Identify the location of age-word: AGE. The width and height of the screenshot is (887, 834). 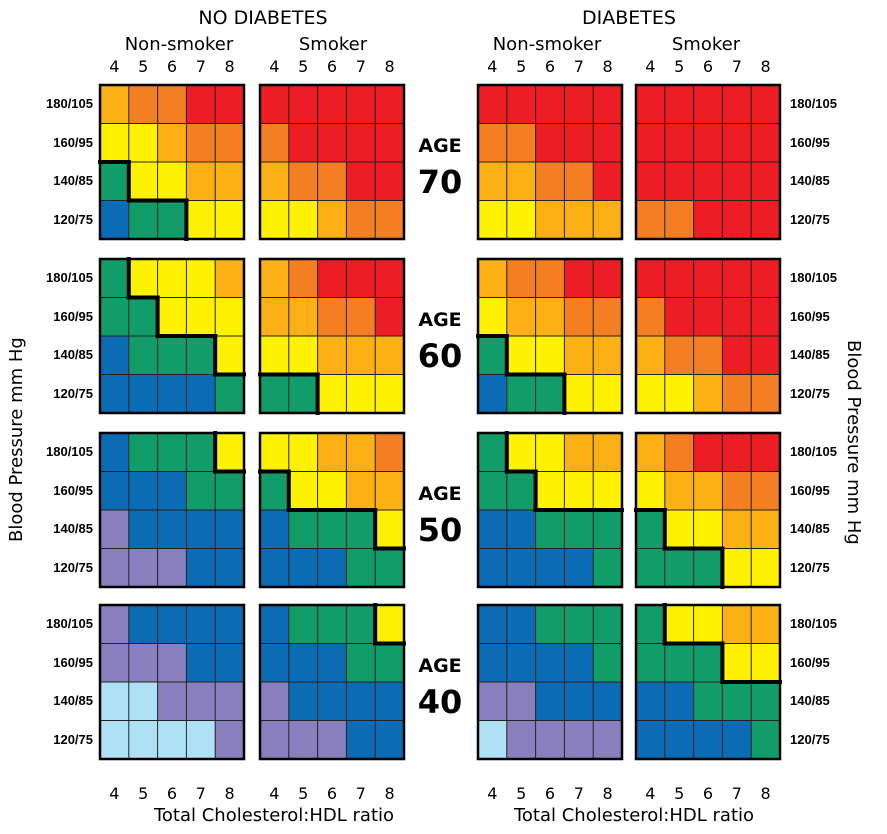
(440, 494).